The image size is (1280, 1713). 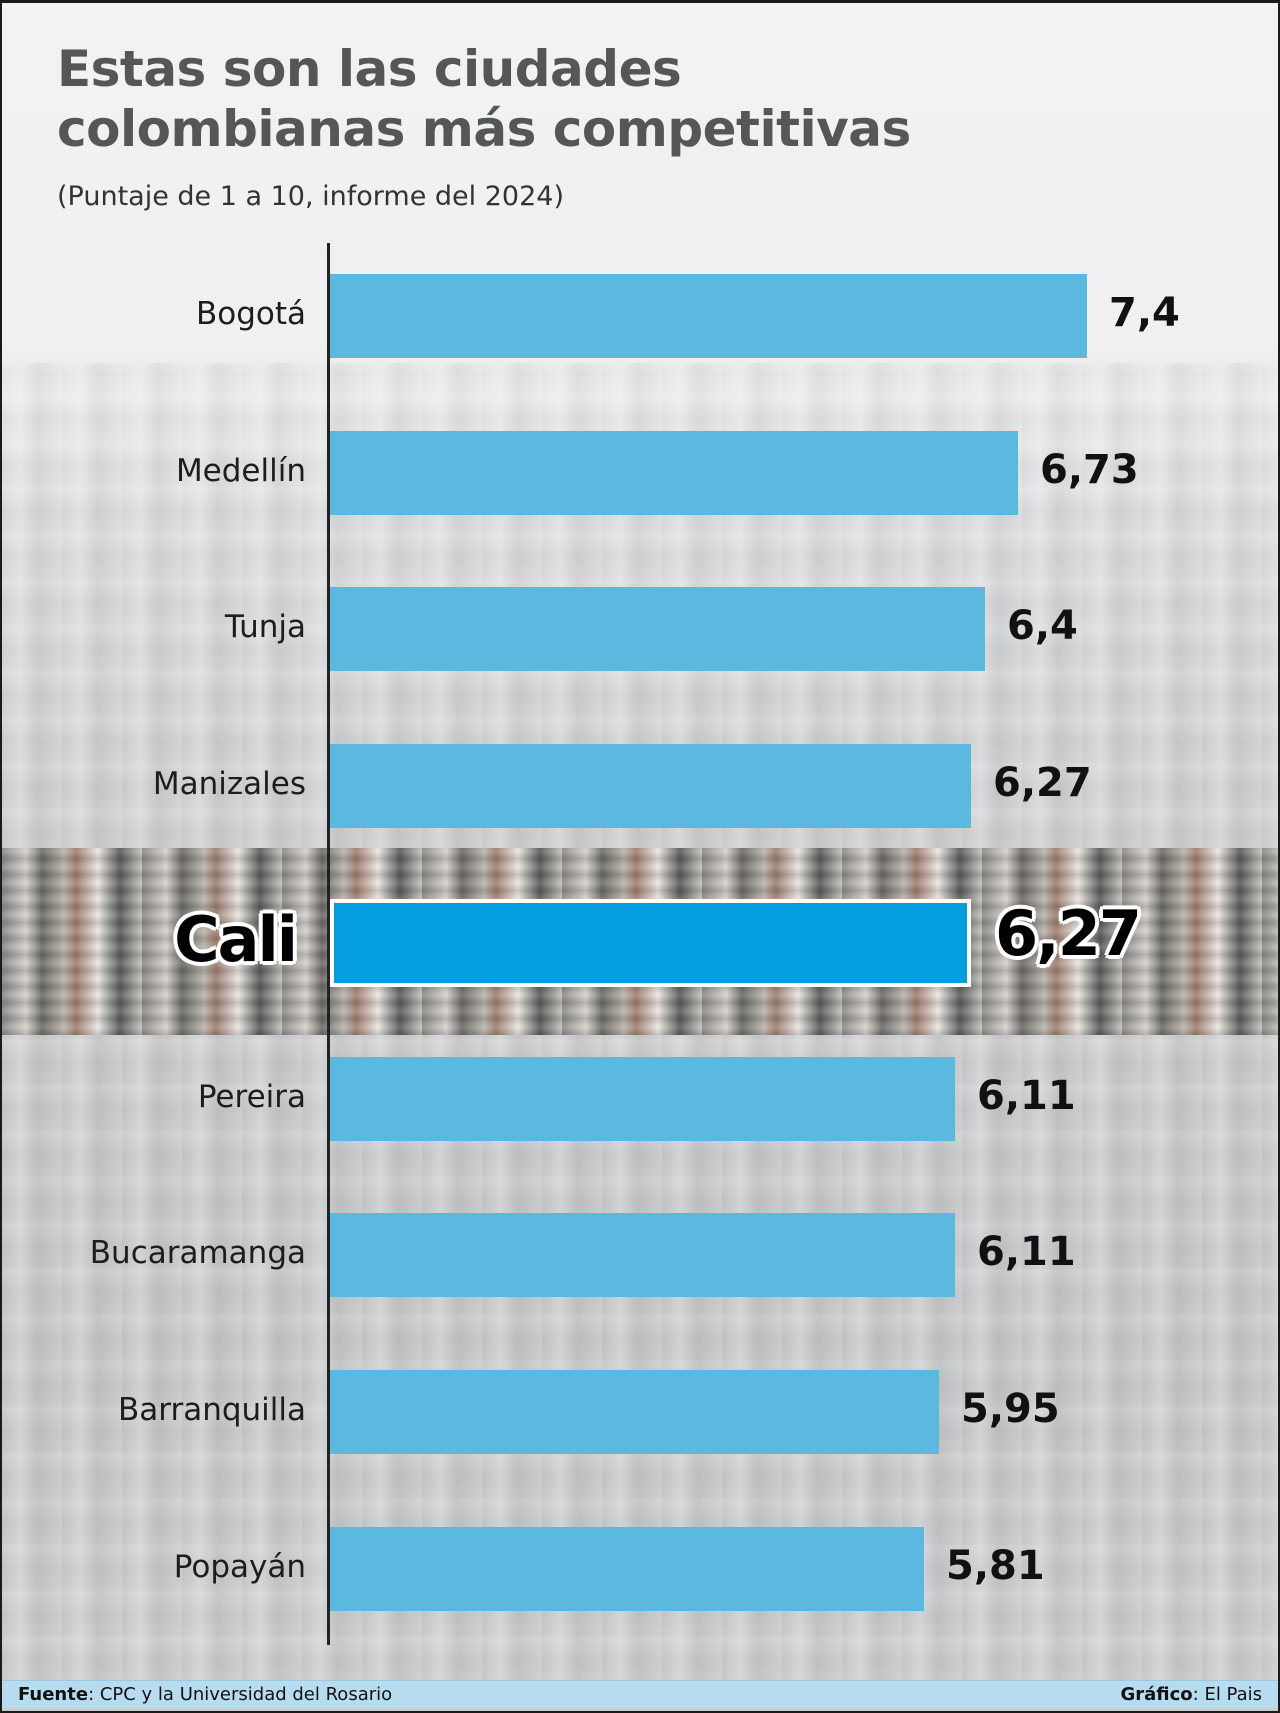 I want to click on value-label: 7,4, so click(x=1144, y=313).